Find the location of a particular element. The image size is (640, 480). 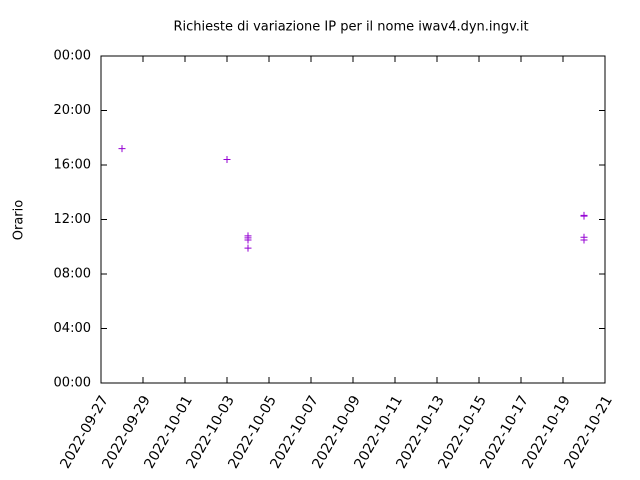

y-tick-label: 08:00 is located at coordinates (72, 274).